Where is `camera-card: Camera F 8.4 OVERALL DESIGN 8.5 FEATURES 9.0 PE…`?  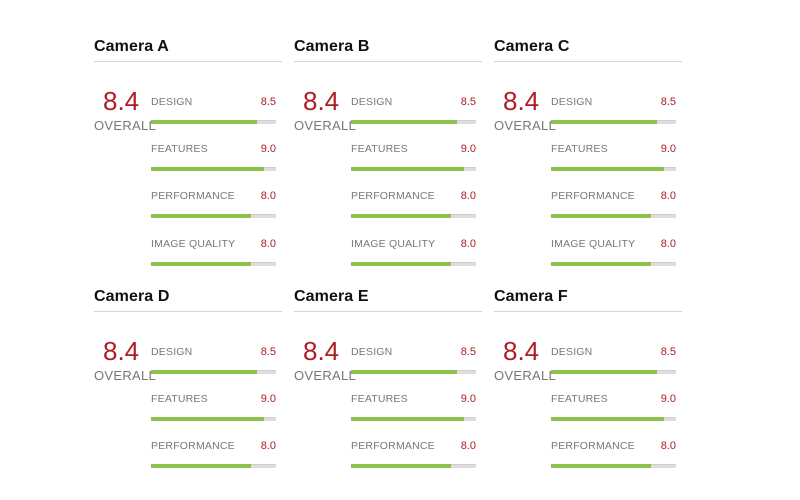 camera-card: Camera F 8.4 OVERALL DESIGN 8.5 FEATURES 9.0 PE… is located at coordinates (588, 375).